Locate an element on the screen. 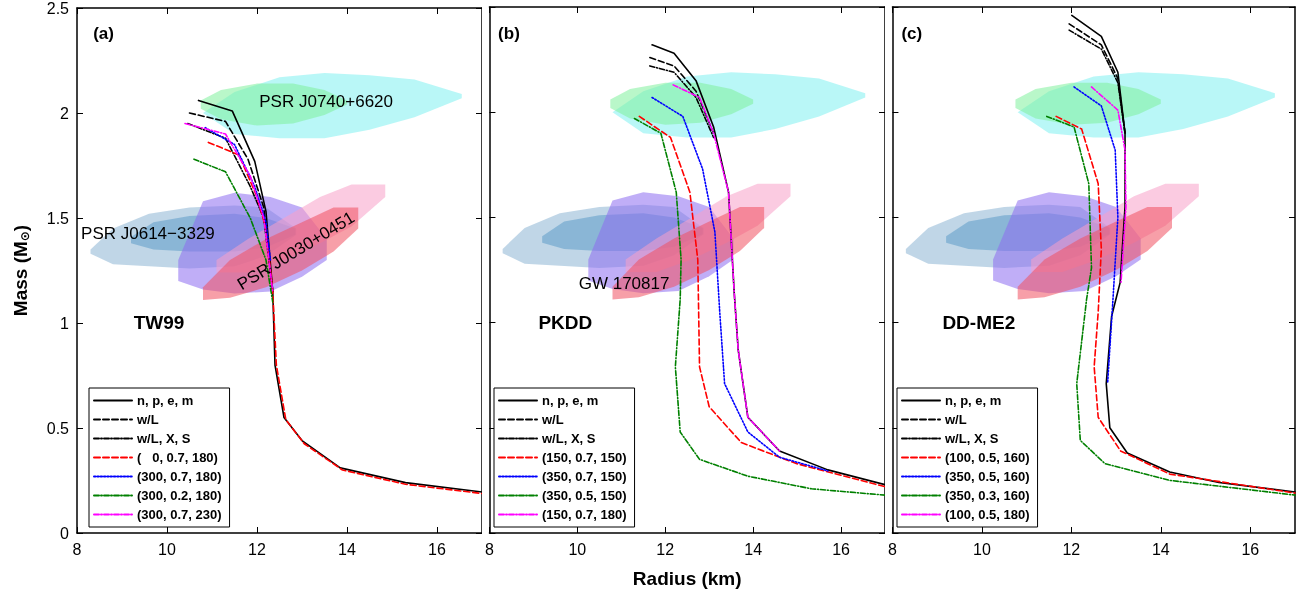 The image size is (1306, 597). y-tick-label: 2.5 is located at coordinates (58, 8).